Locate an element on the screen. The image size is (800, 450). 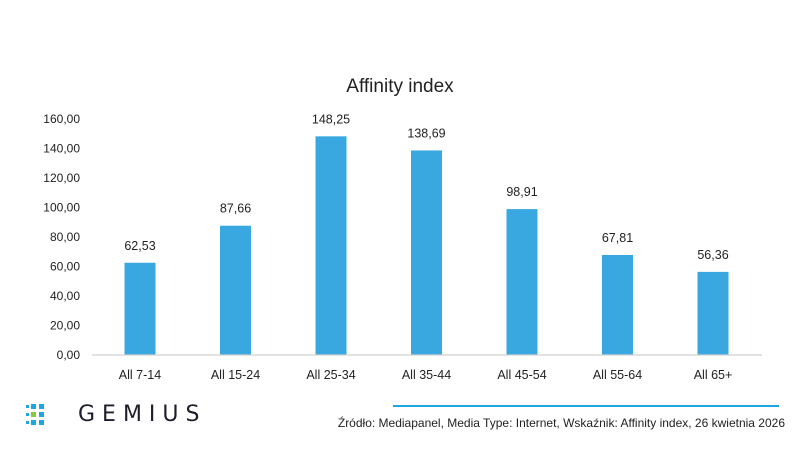
y-tick-label: 60,00 is located at coordinates (65, 267).